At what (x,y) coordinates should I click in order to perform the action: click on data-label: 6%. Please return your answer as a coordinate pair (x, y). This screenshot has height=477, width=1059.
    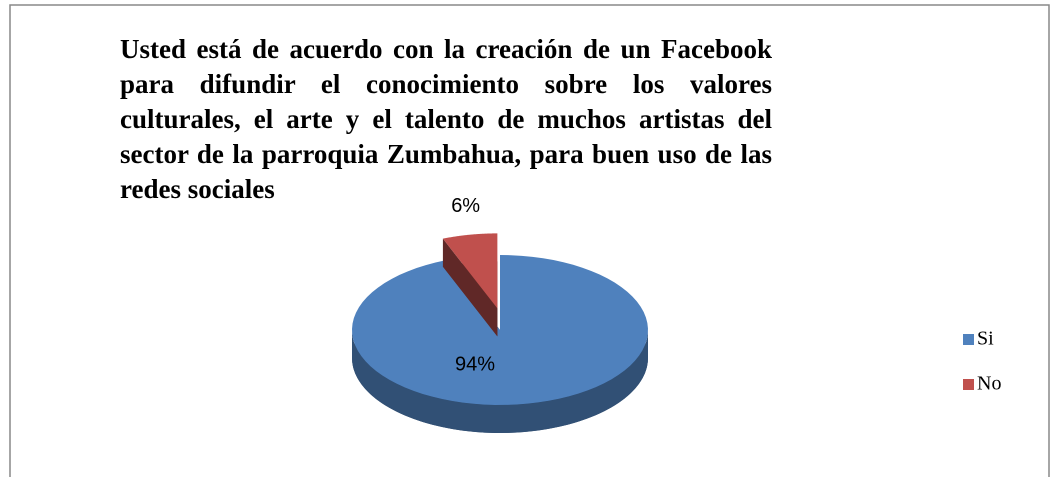
    Looking at the image, I should click on (465, 206).